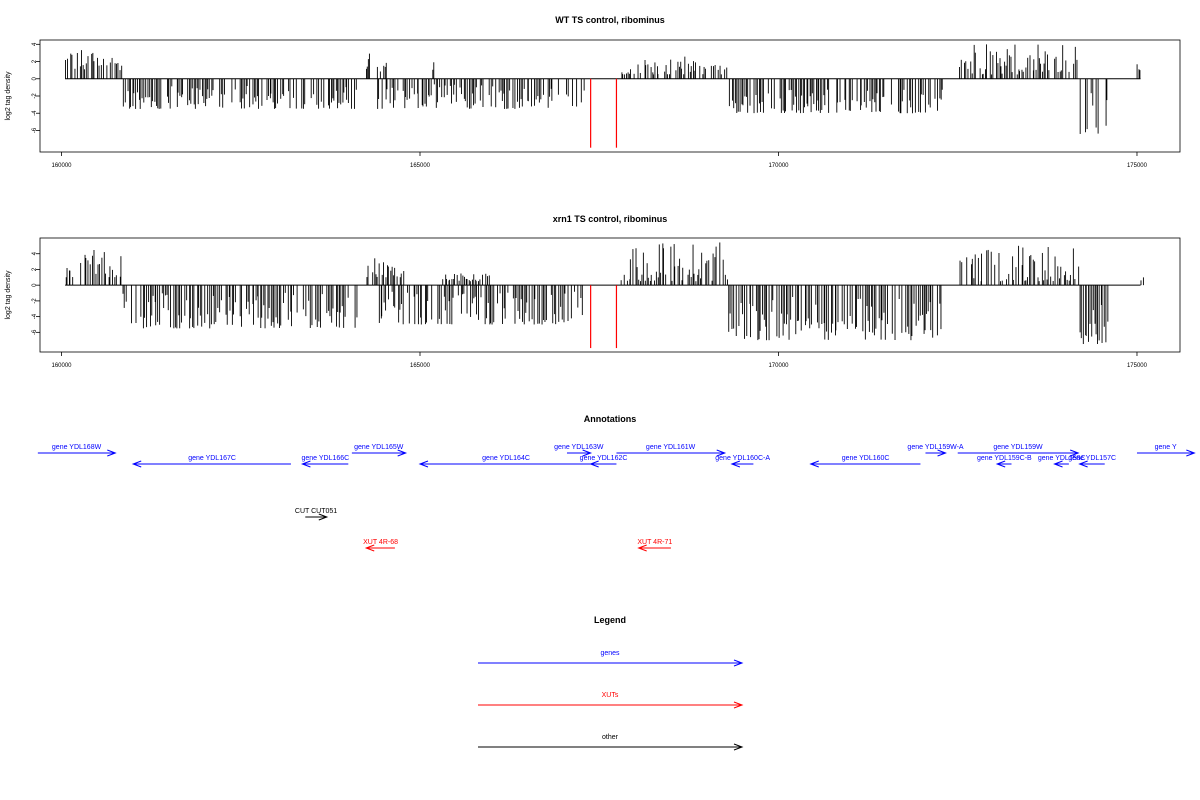 Image resolution: width=1200 pixels, height=800 pixels. I want to click on annotation-feature: gene YDL161W, so click(671, 450).